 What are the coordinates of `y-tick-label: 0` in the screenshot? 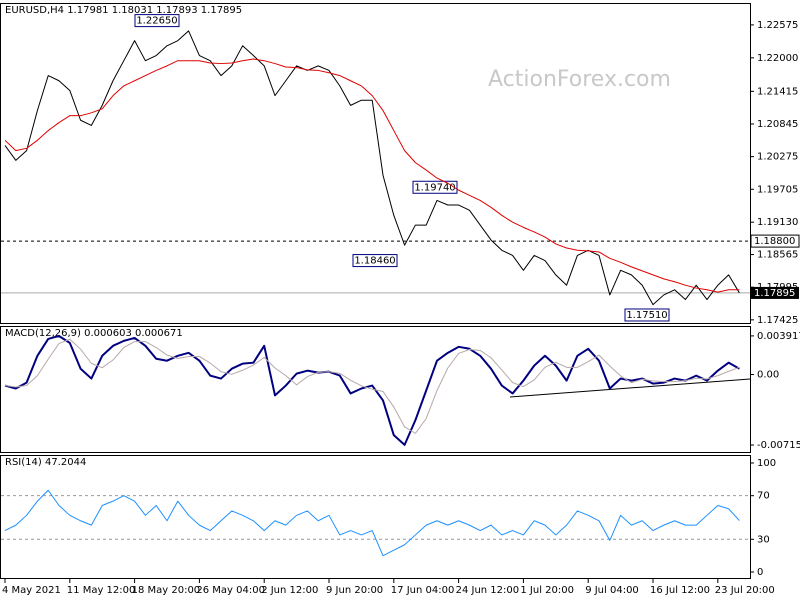 It's located at (760, 572).